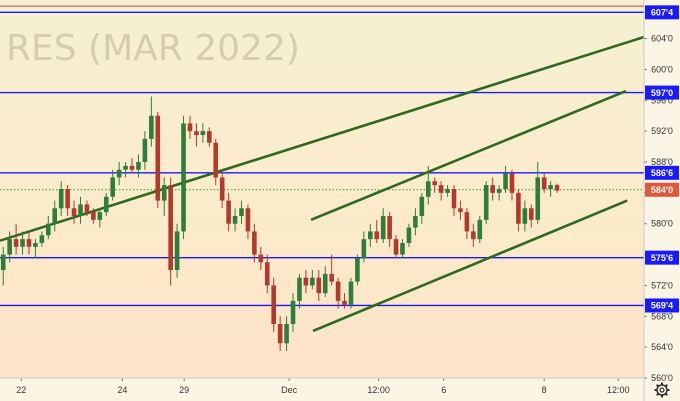 This screenshot has width=680, height=401. What do you see at coordinates (153, 48) in the screenshot?
I see `watermark: RES (MAR 2022)` at bounding box center [153, 48].